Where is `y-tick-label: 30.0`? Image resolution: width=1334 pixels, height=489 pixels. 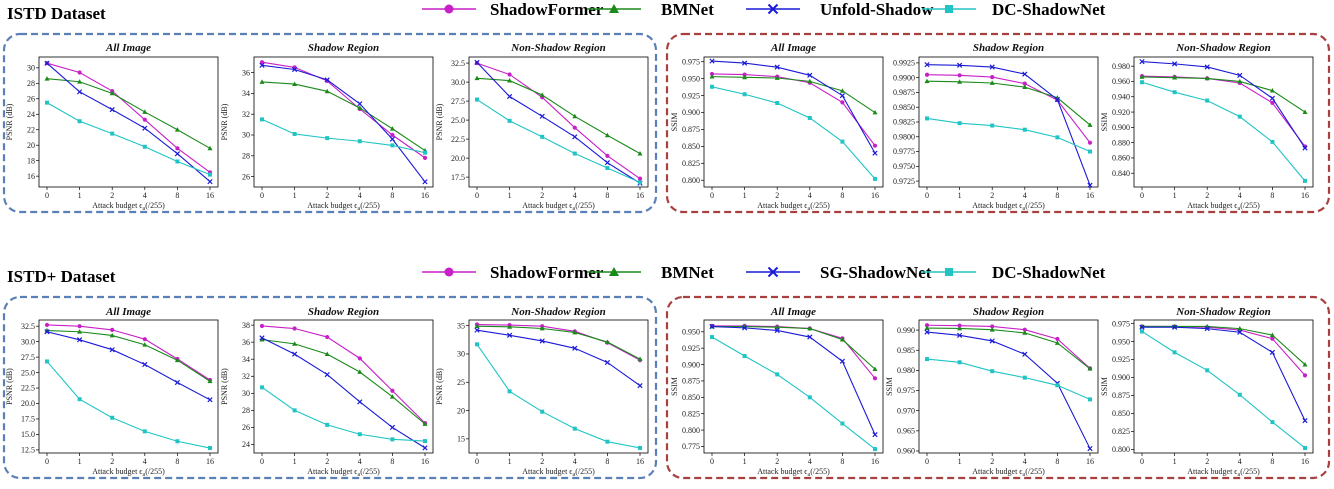
y-tick-label: 30.0 is located at coordinates (28, 341).